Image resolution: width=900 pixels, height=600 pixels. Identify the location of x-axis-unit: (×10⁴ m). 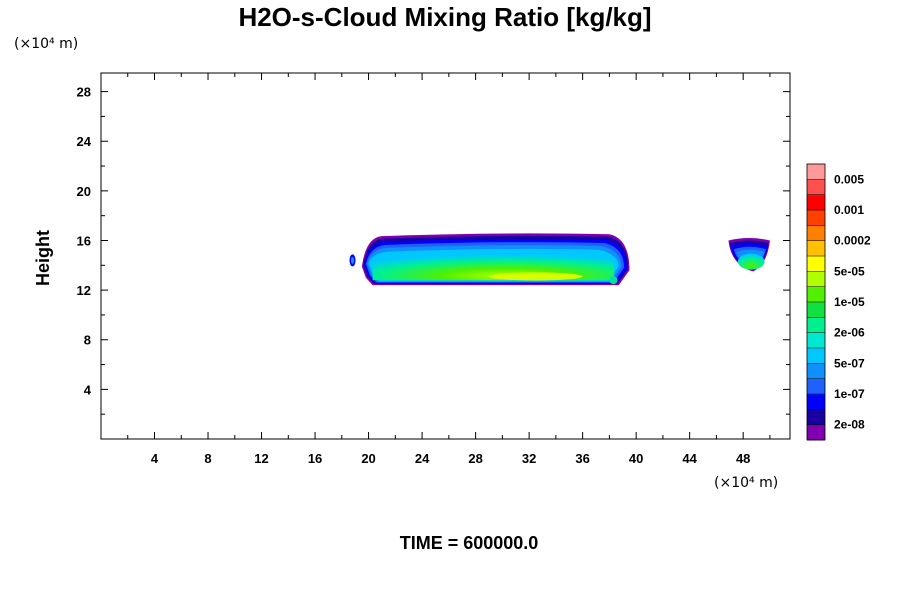
(746, 483).